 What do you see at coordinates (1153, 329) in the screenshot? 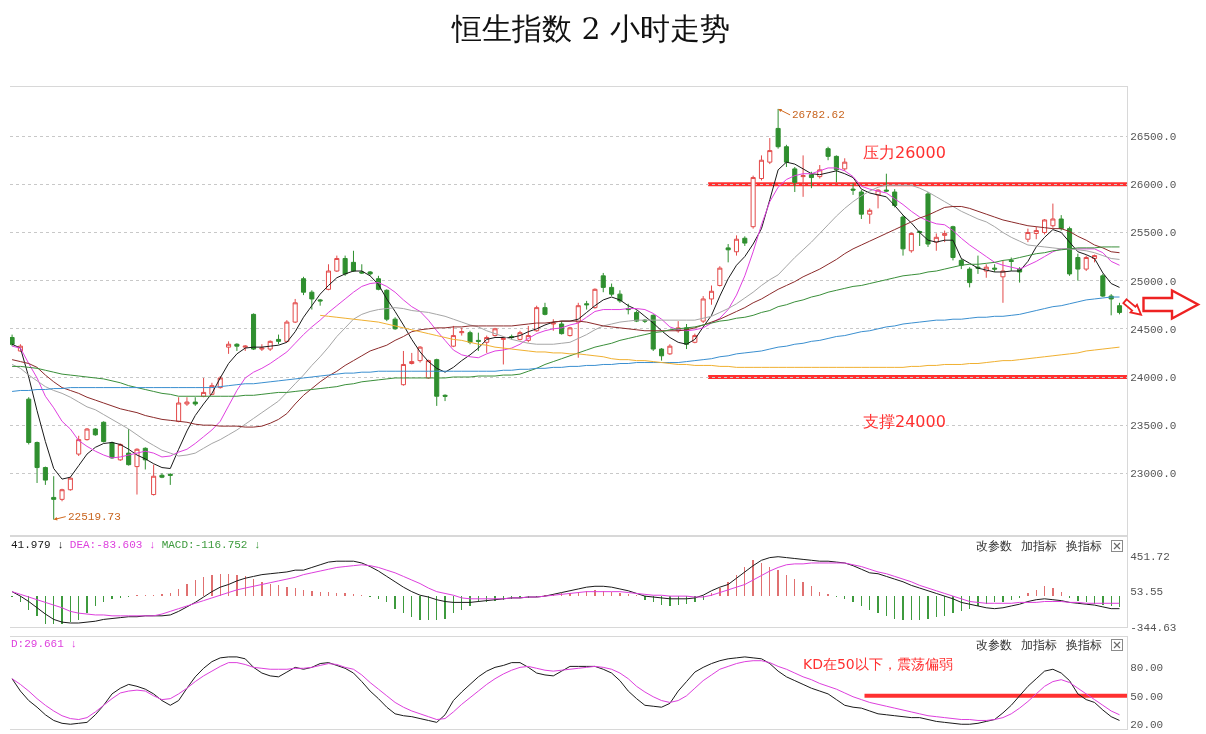
I see `y-tick-label: 24500.0` at bounding box center [1153, 329].